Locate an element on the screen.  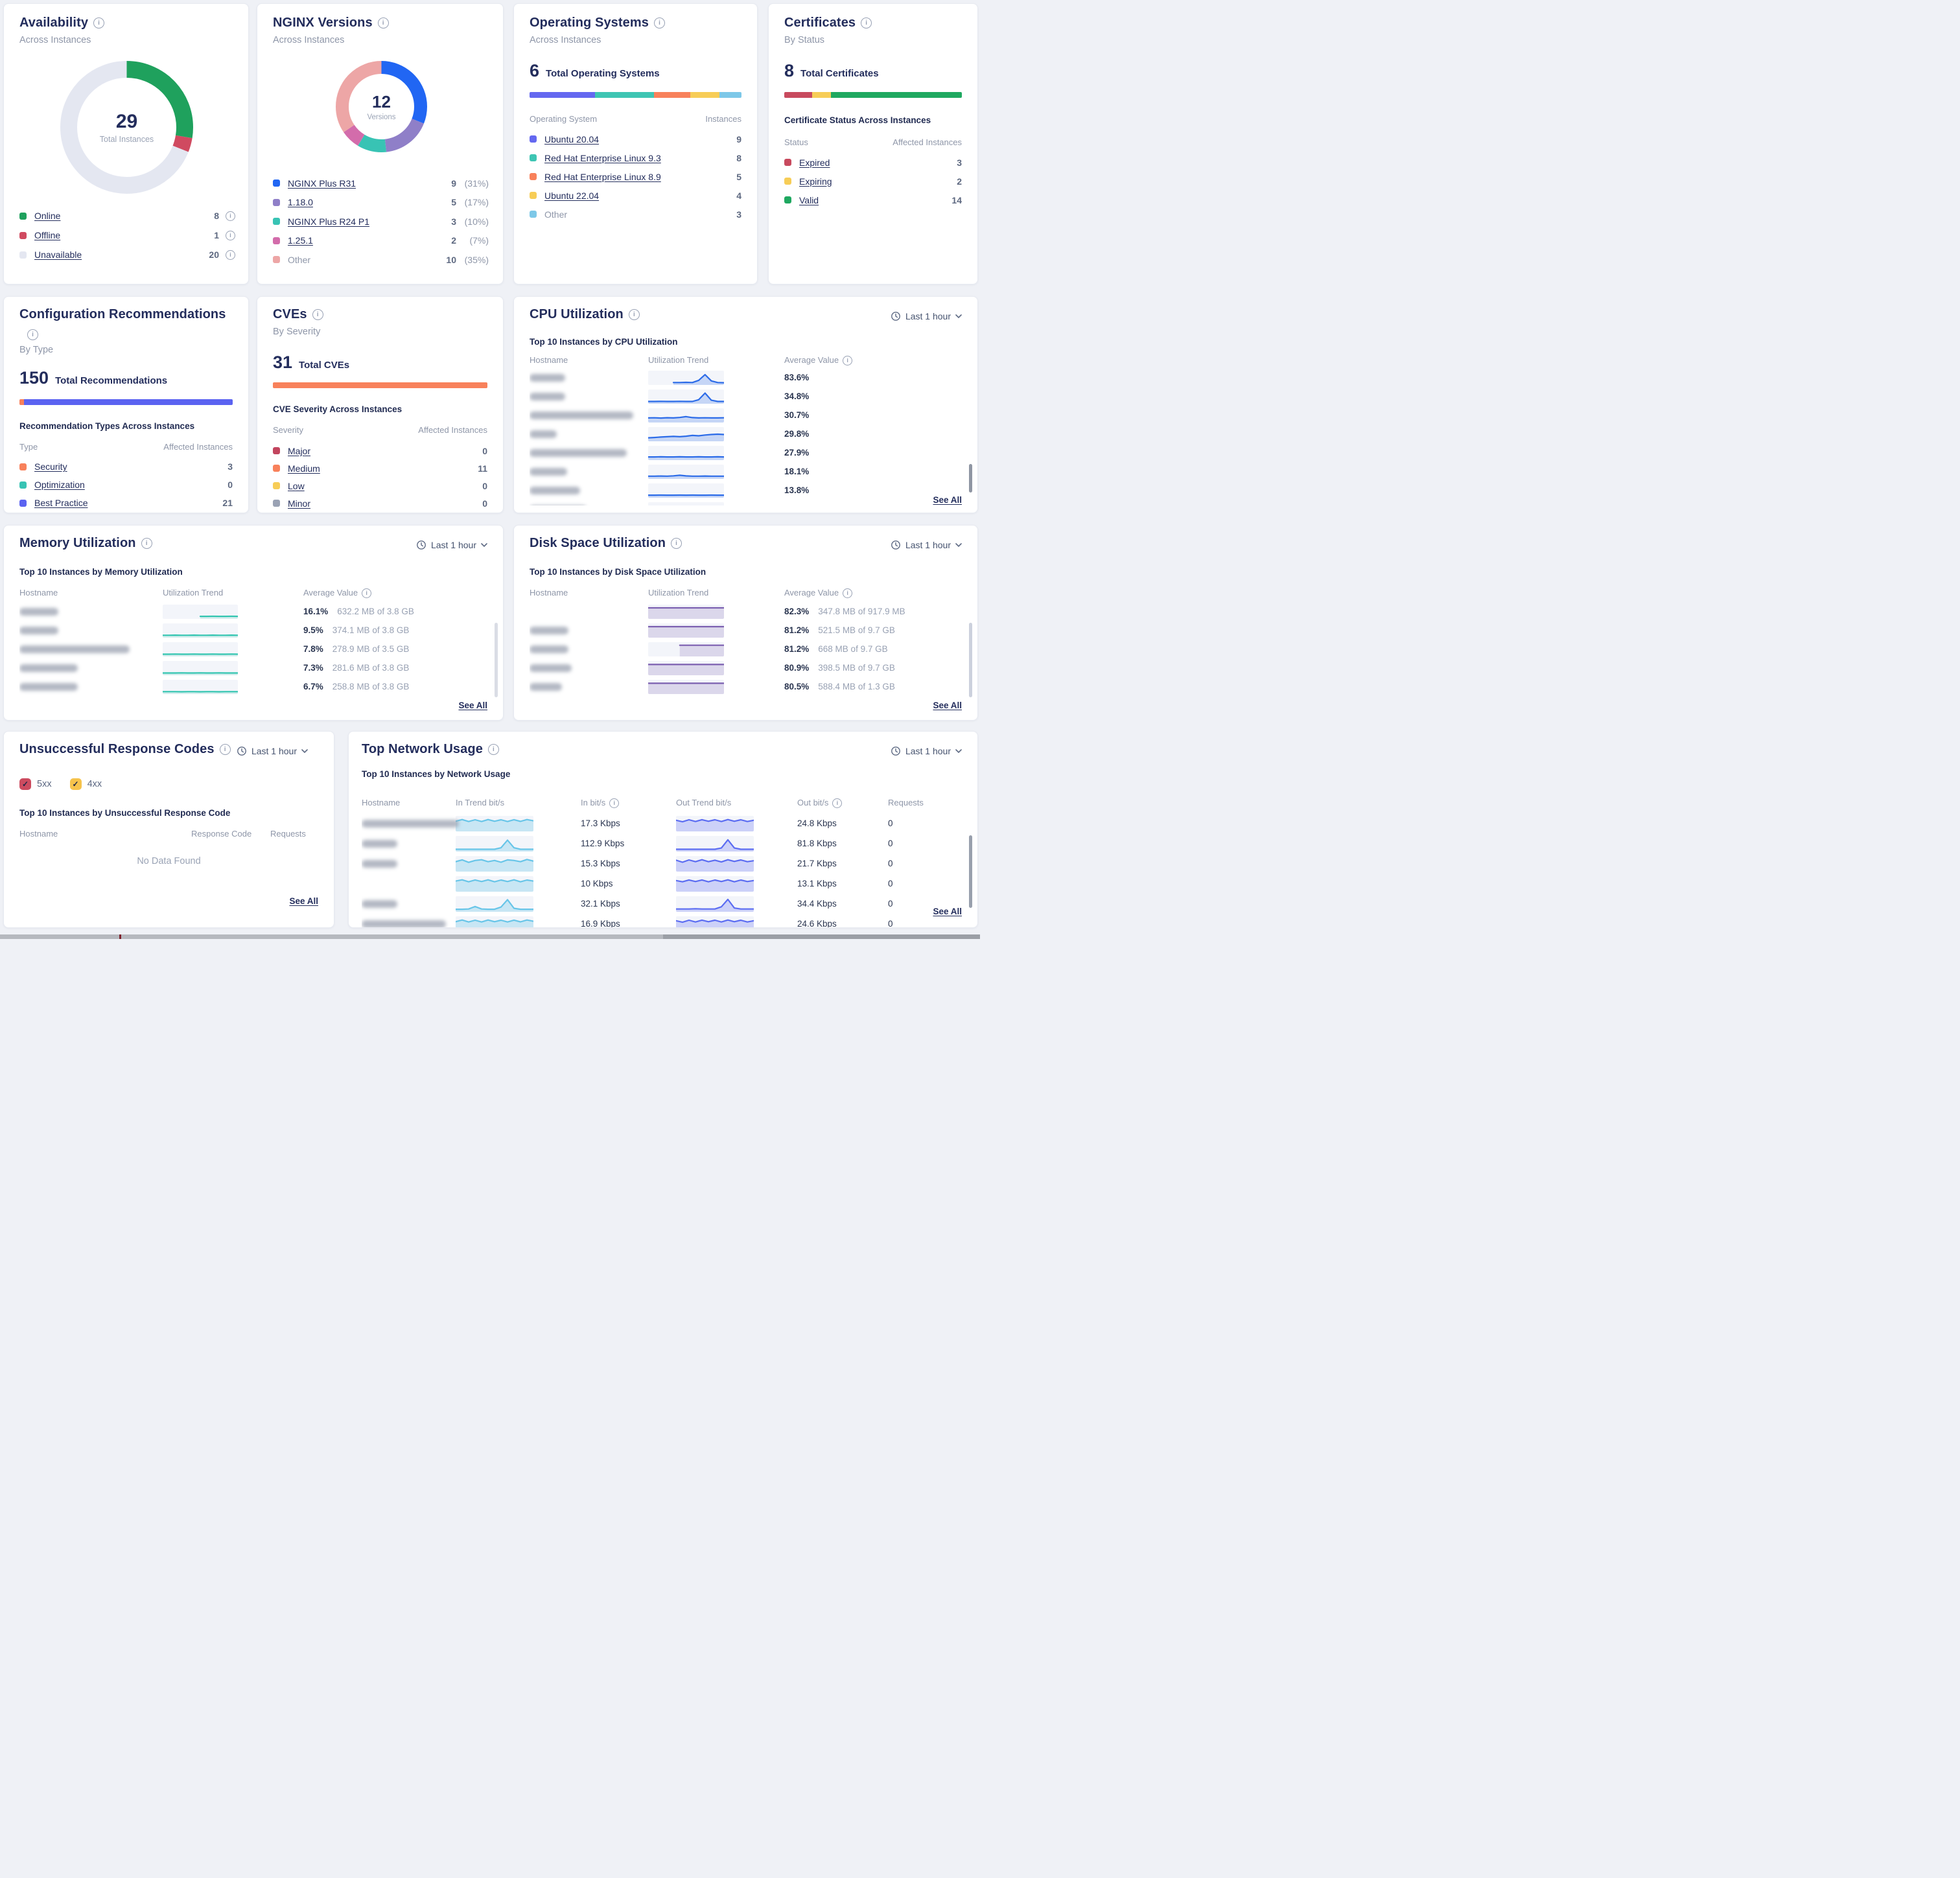
legend-label: 1.25.1 is located at coordinates (300, 240).